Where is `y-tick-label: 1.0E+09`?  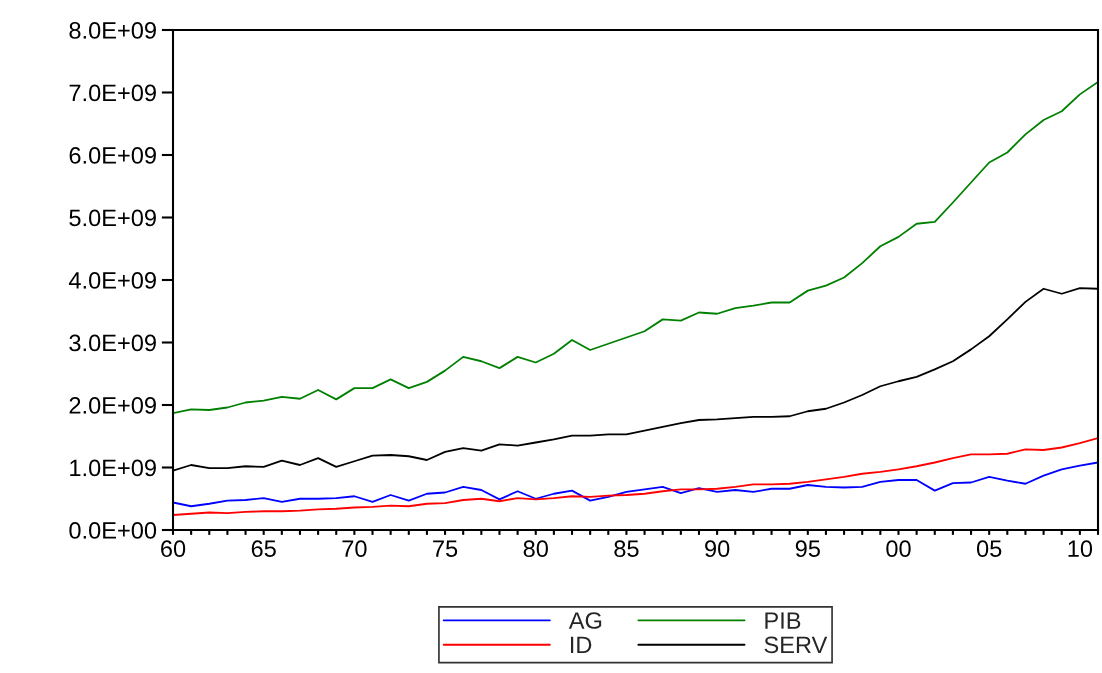
y-tick-label: 1.0E+09 is located at coordinates (113, 468).